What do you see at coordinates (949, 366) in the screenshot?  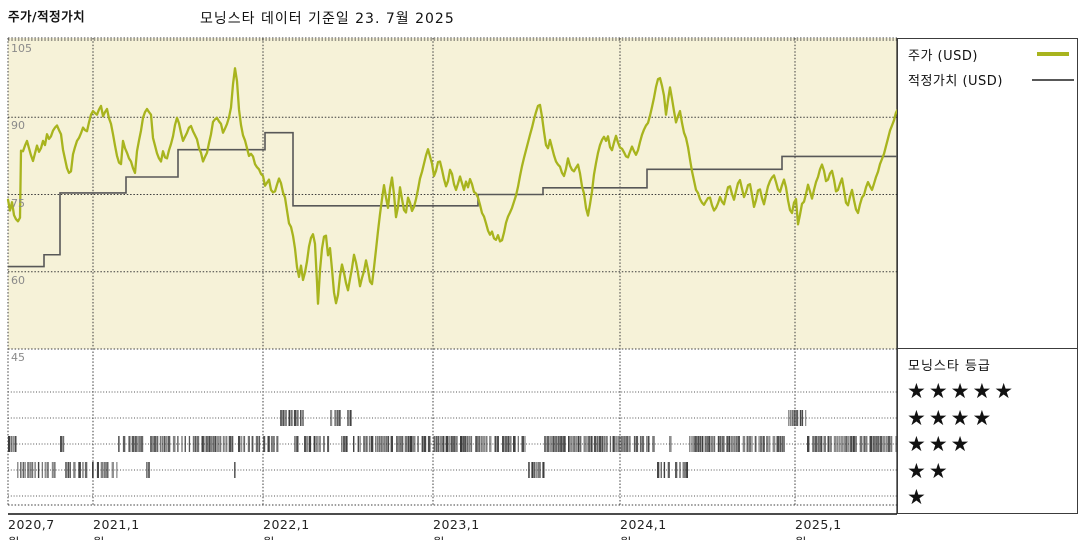 I see `rating-legend-title: 모닝스타 등급` at bounding box center [949, 366].